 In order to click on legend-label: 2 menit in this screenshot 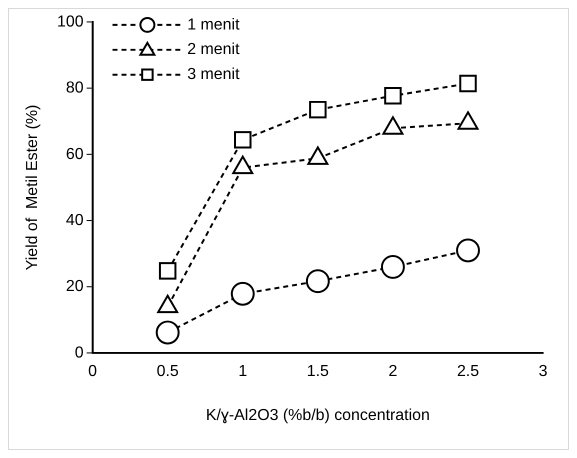, I will do `click(213, 49)`.